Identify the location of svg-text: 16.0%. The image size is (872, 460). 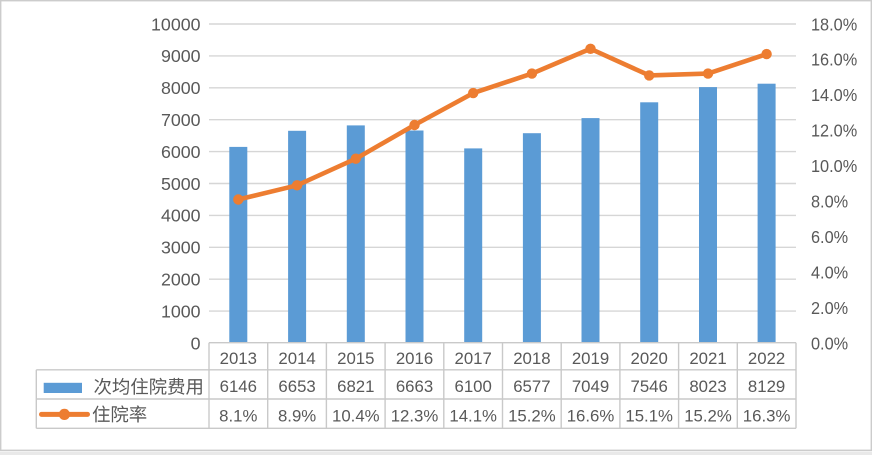
(834, 60).